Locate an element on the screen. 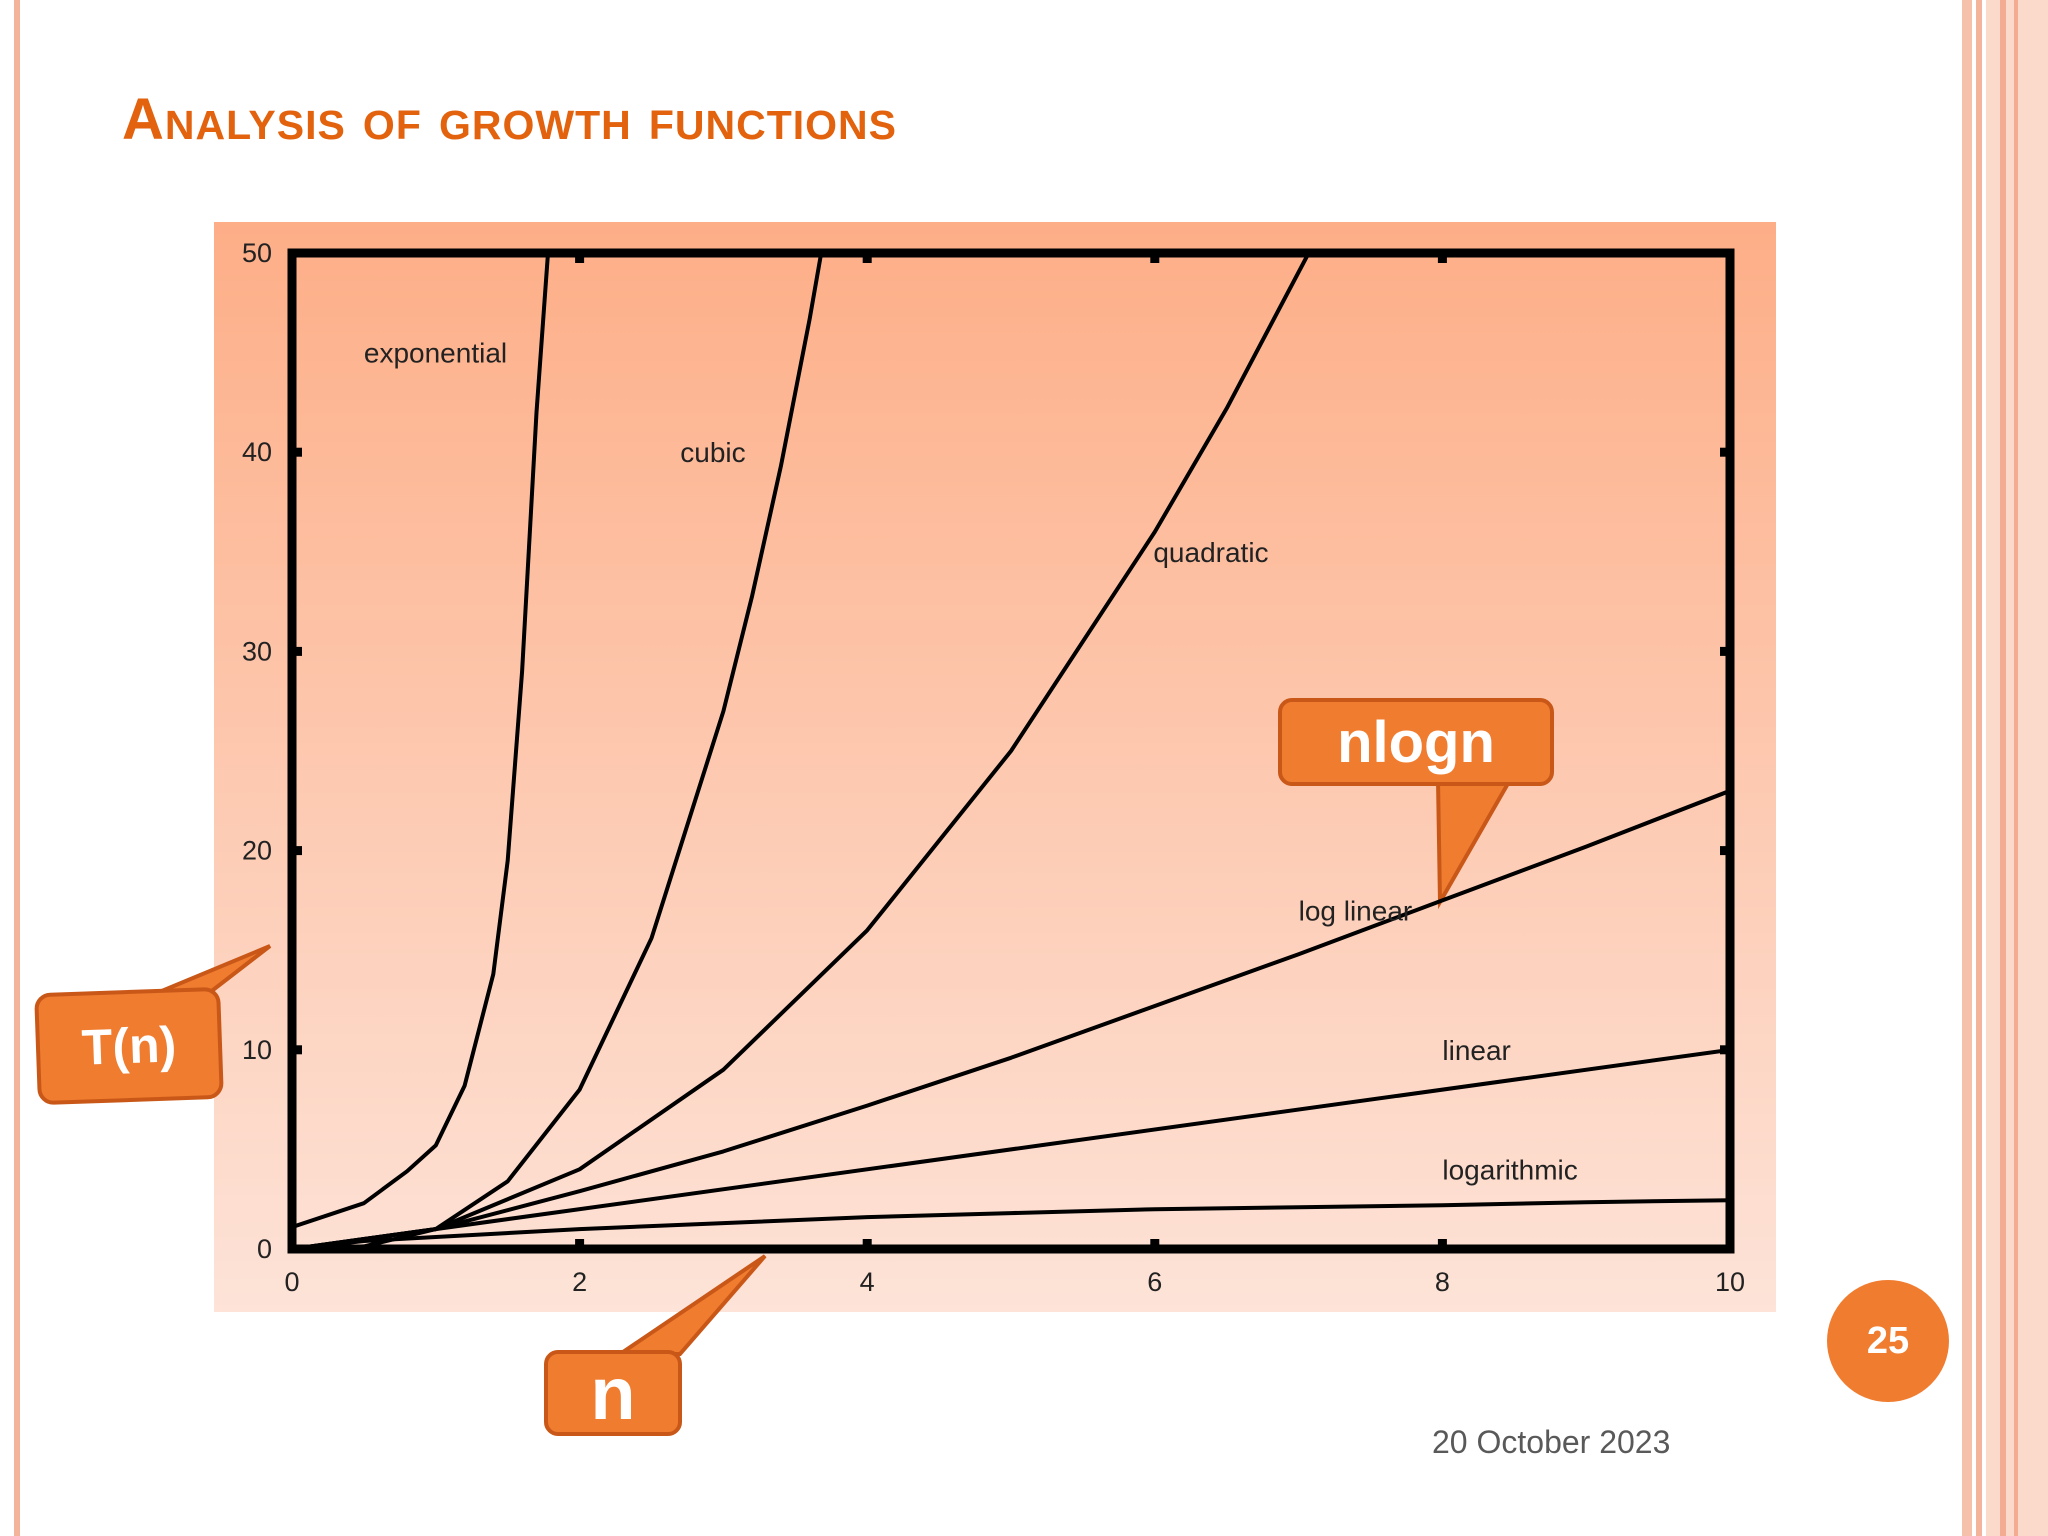 This screenshot has width=2048, height=1536. series-label-linear: linear is located at coordinates (1476, 1050).